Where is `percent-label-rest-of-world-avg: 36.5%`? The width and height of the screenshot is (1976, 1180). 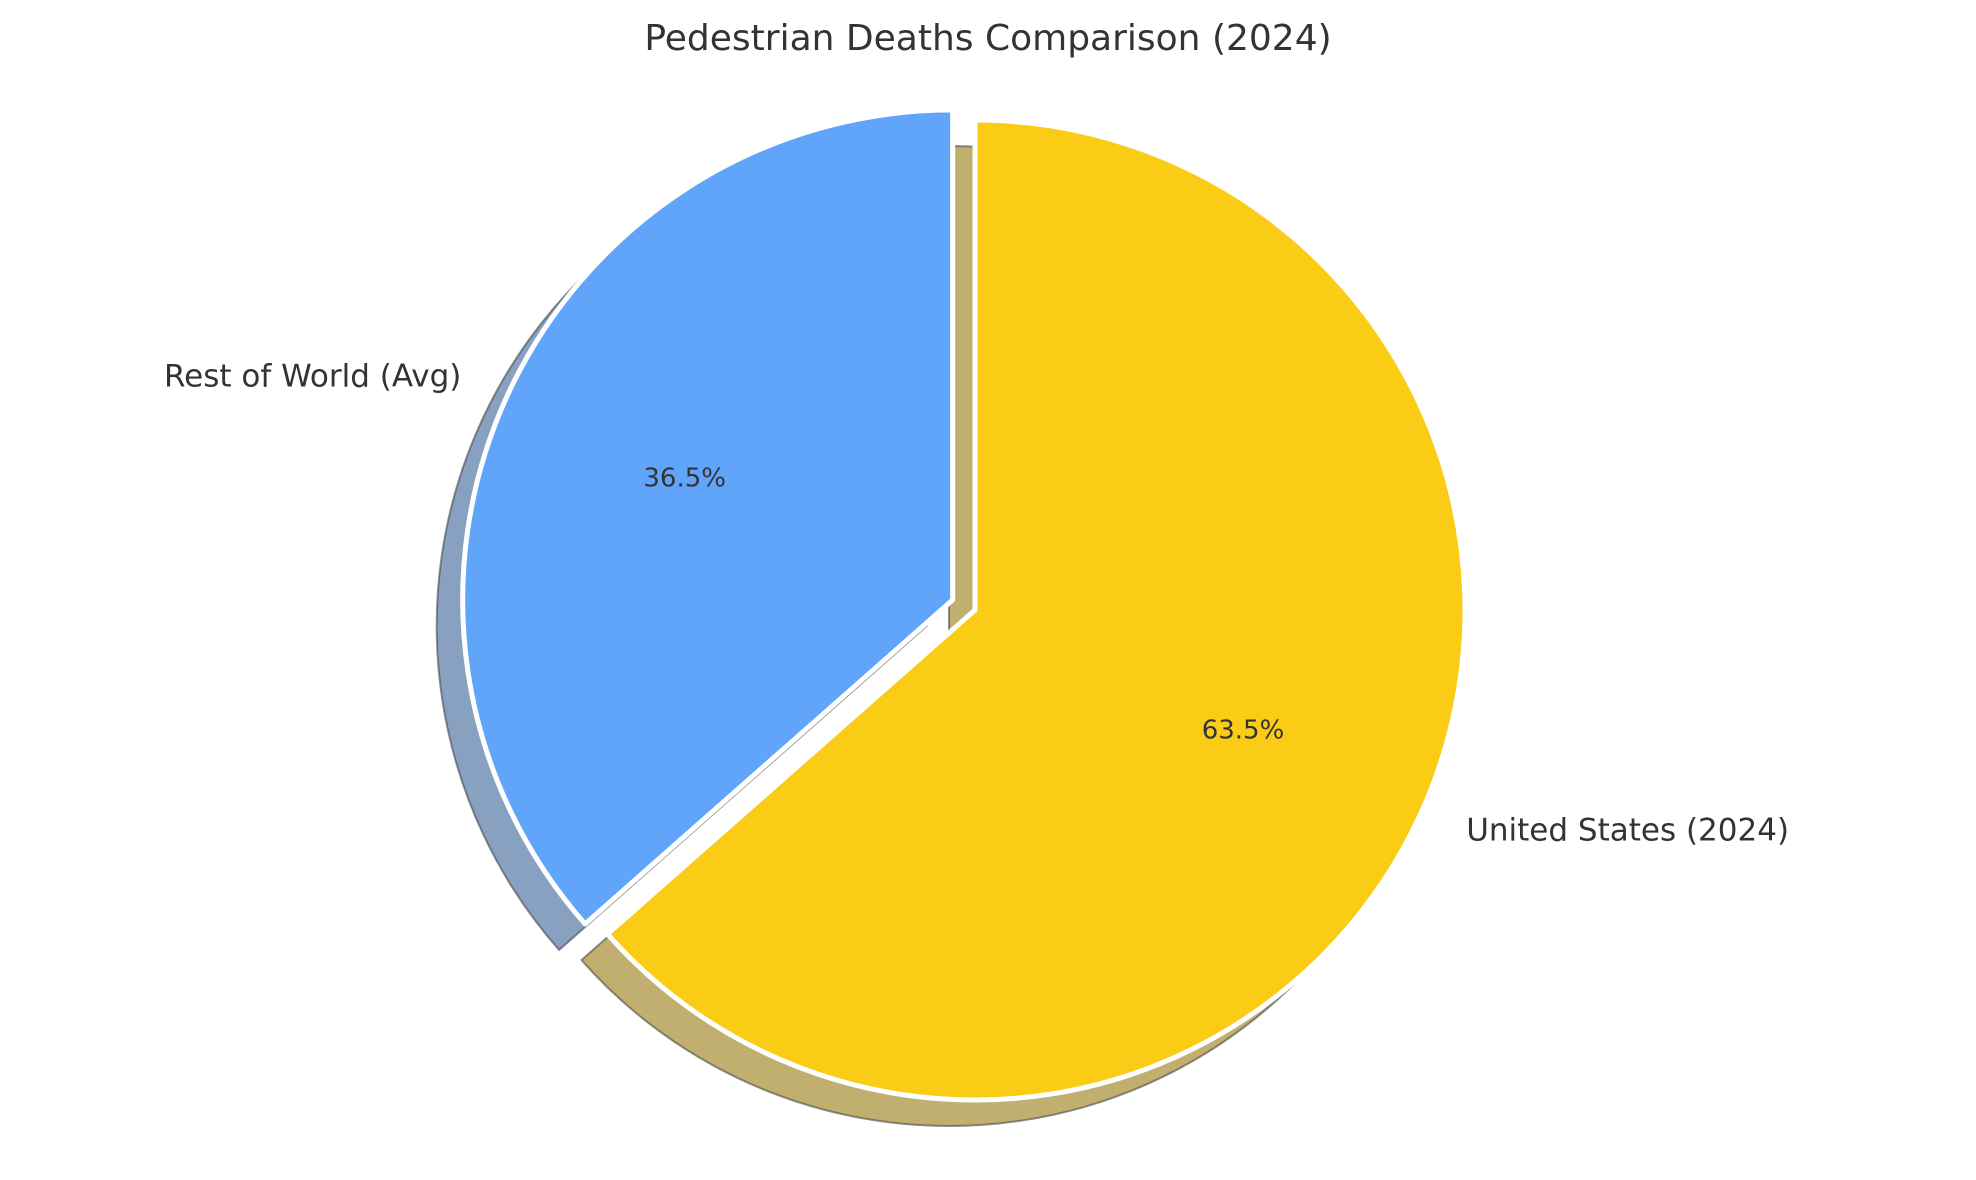 percent-label-rest-of-world-avg: 36.5% is located at coordinates (684, 478).